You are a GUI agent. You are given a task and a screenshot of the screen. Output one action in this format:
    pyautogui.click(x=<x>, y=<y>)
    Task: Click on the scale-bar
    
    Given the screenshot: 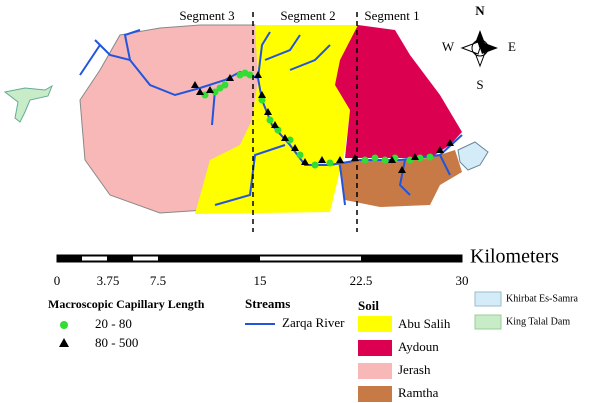 What is the action you would take?
    pyautogui.click(x=259, y=258)
    